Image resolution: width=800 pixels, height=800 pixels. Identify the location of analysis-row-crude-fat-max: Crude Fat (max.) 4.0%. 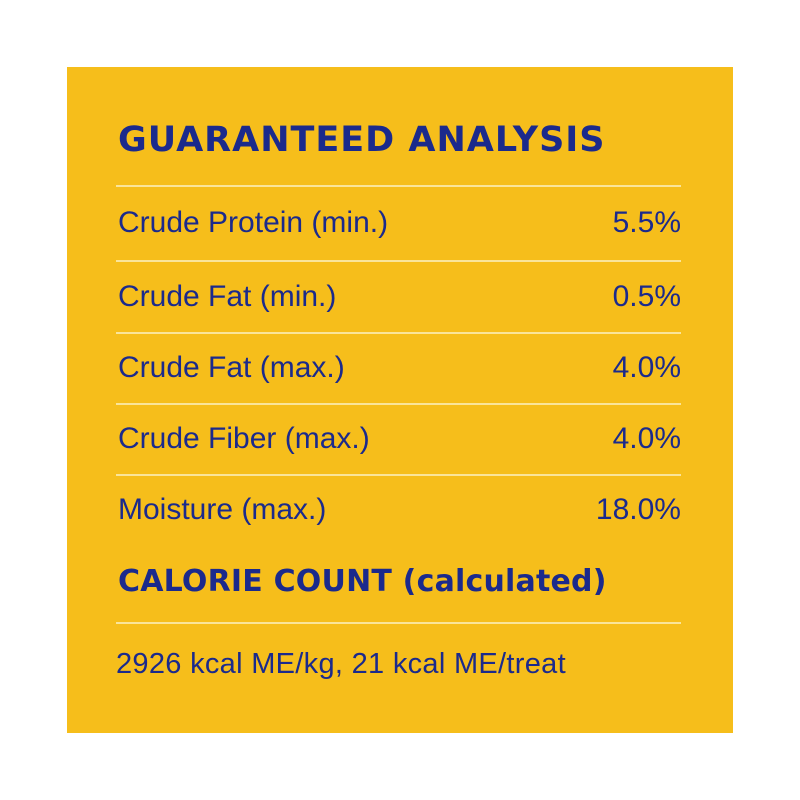
(399, 368).